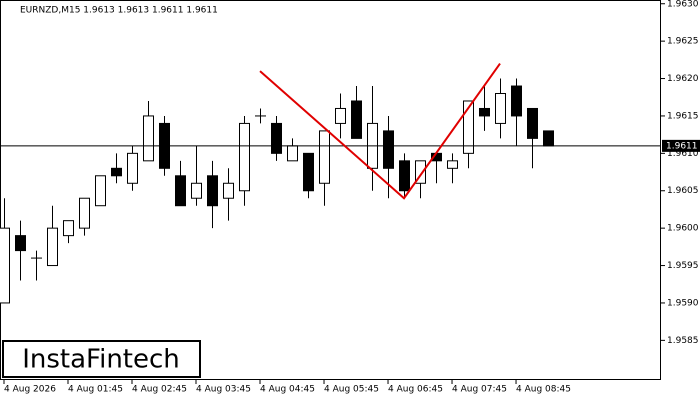 This screenshot has width=700, height=400. I want to click on y-tick-label: 1.9615, so click(683, 116).